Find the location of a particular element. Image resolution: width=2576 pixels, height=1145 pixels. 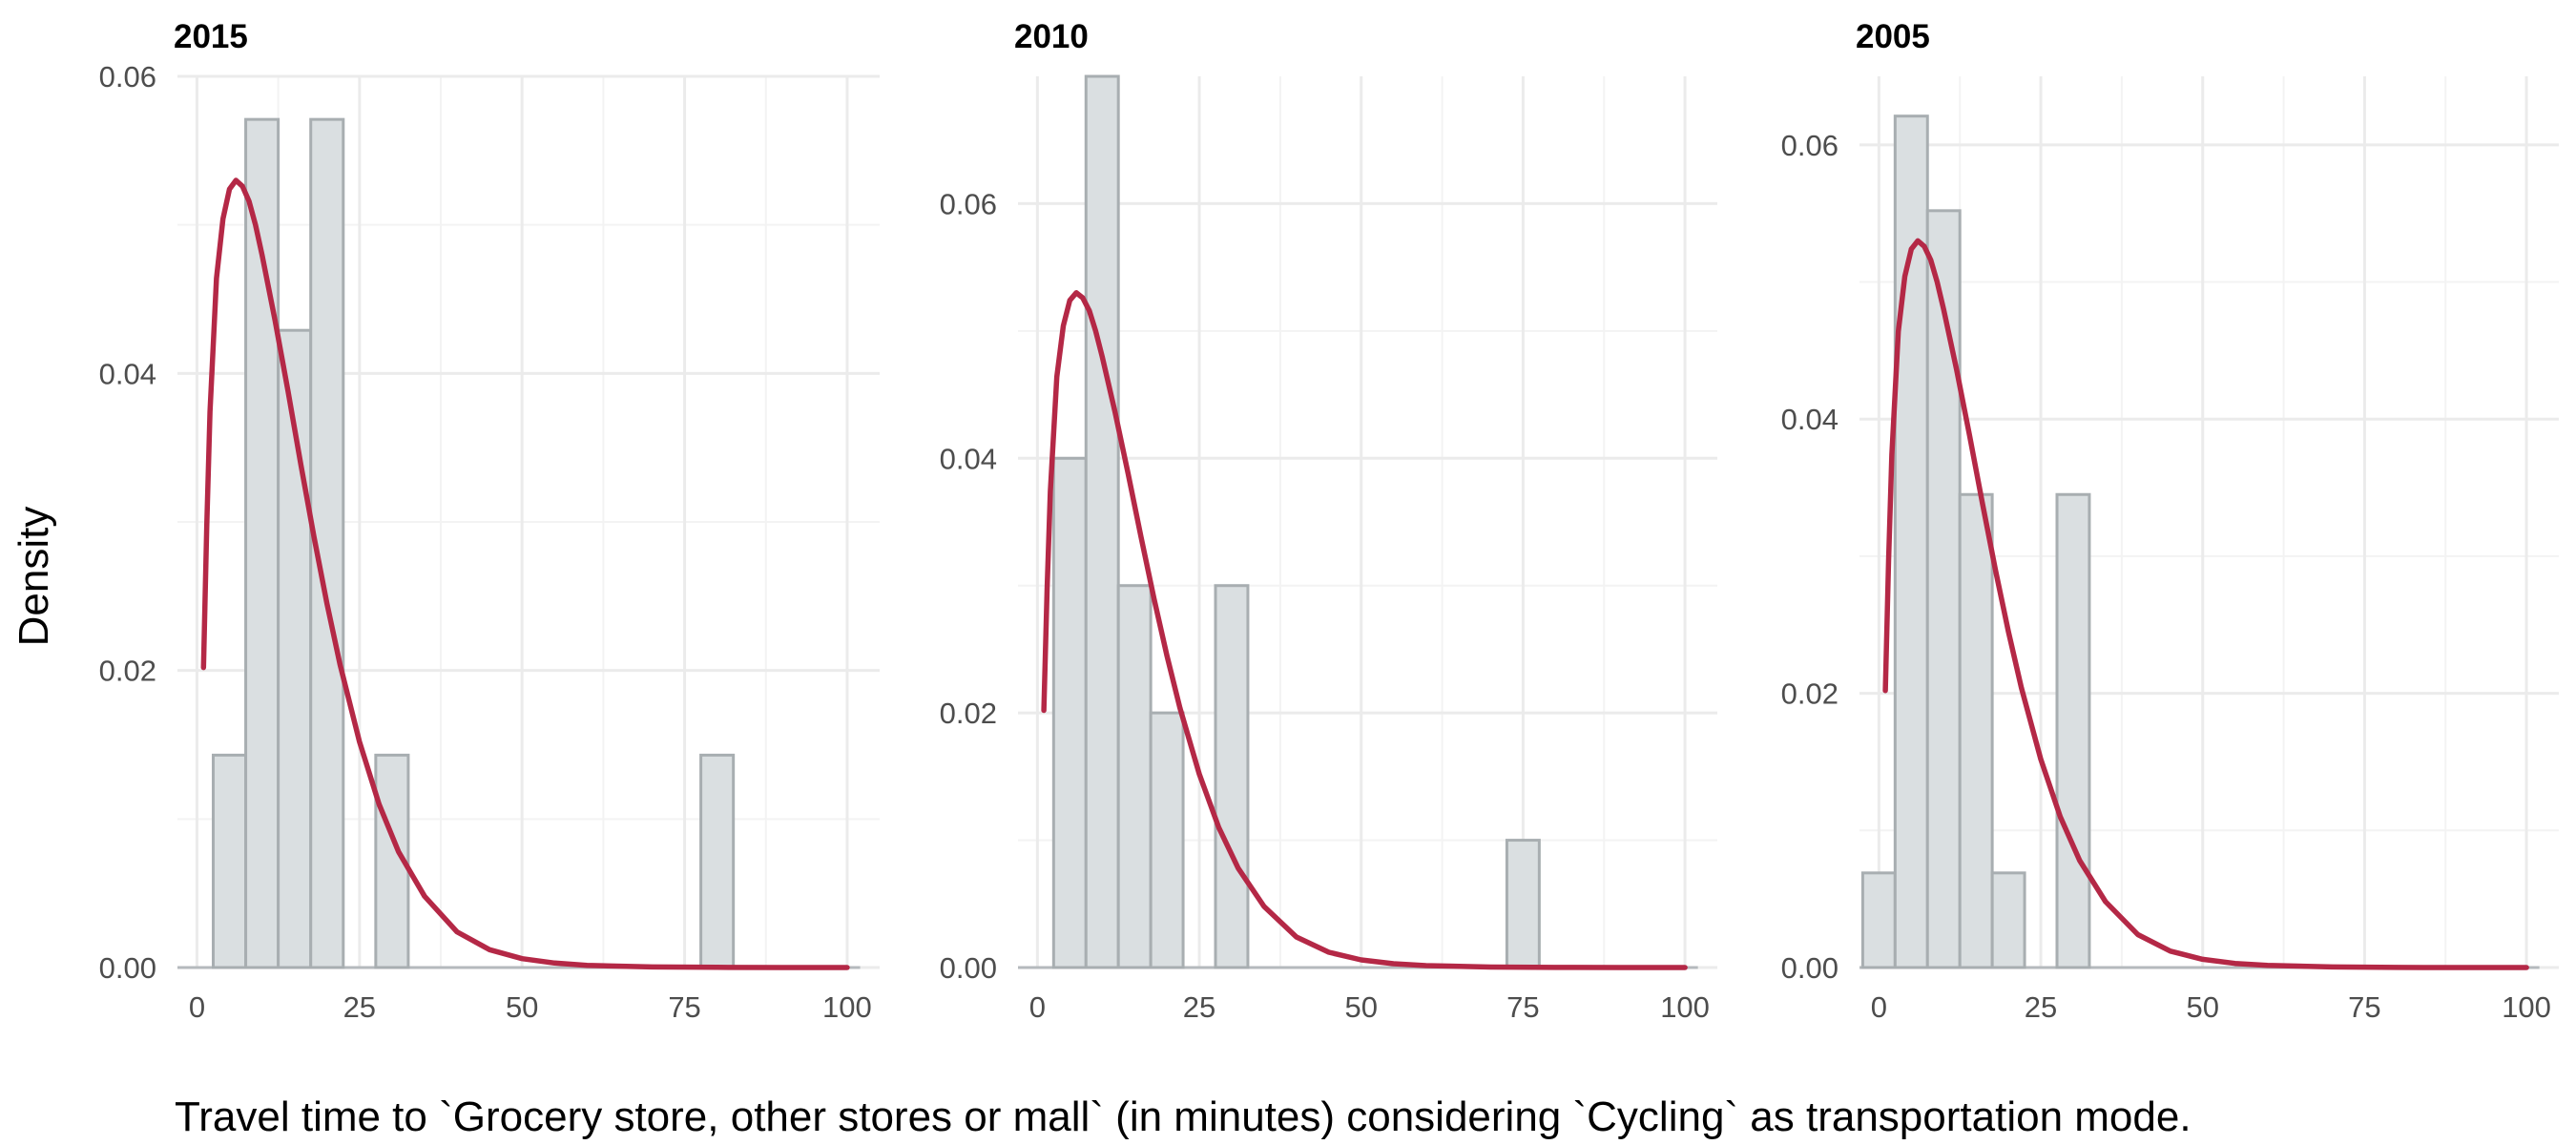

y-axis-title: Density is located at coordinates (33, 577).